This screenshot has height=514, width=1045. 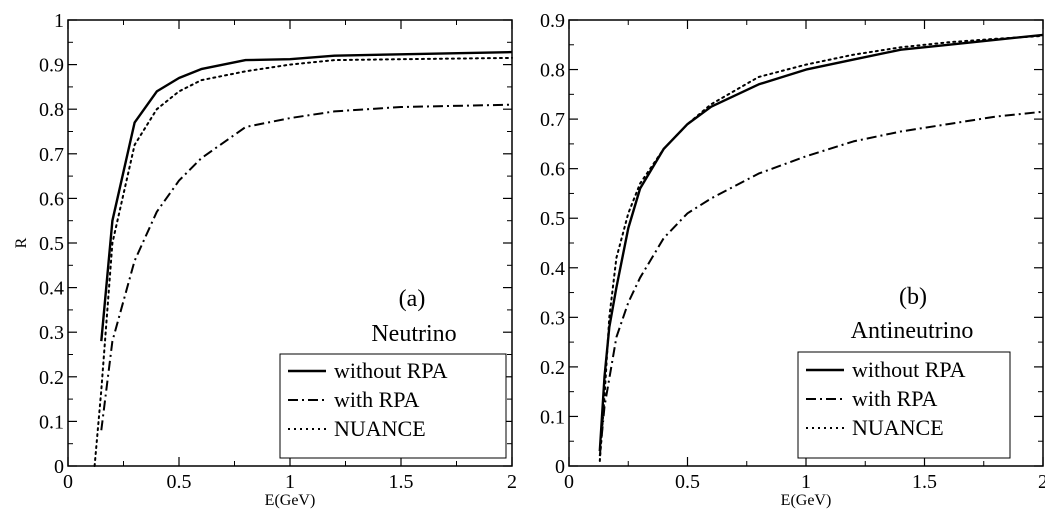 What do you see at coordinates (912, 331) in the screenshot?
I see `panel-annotation-title: Antineutrino` at bounding box center [912, 331].